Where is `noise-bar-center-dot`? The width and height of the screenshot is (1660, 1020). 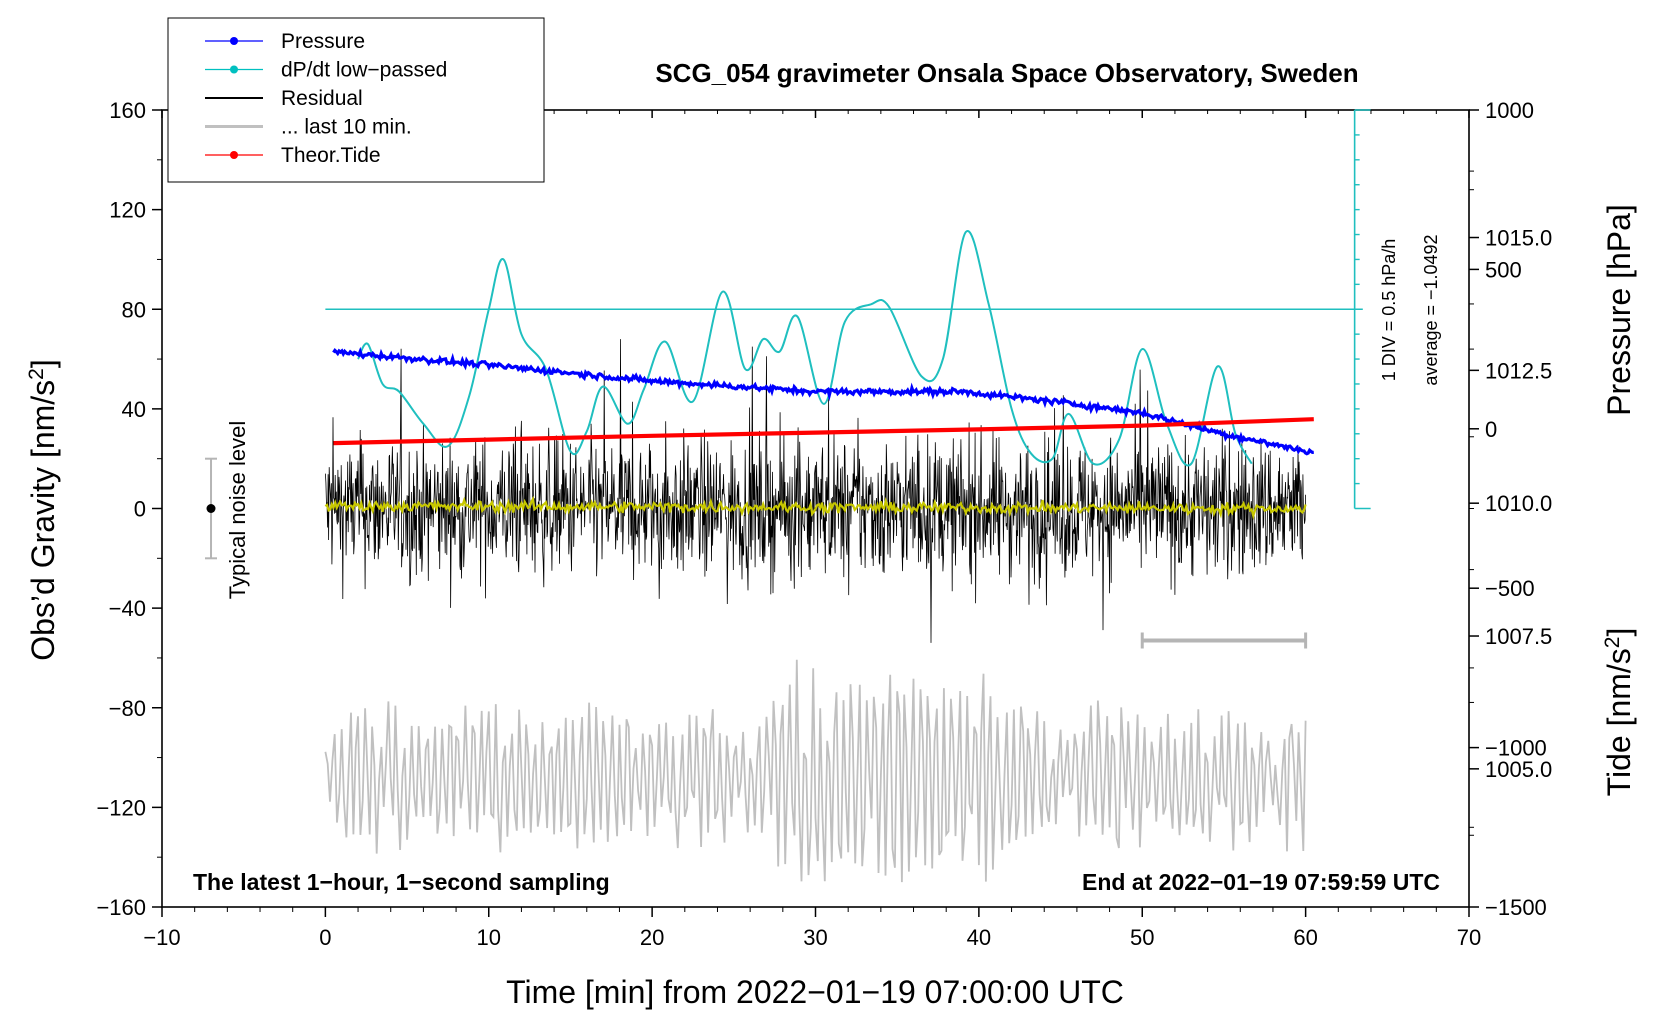
noise-bar-center-dot is located at coordinates (211, 508).